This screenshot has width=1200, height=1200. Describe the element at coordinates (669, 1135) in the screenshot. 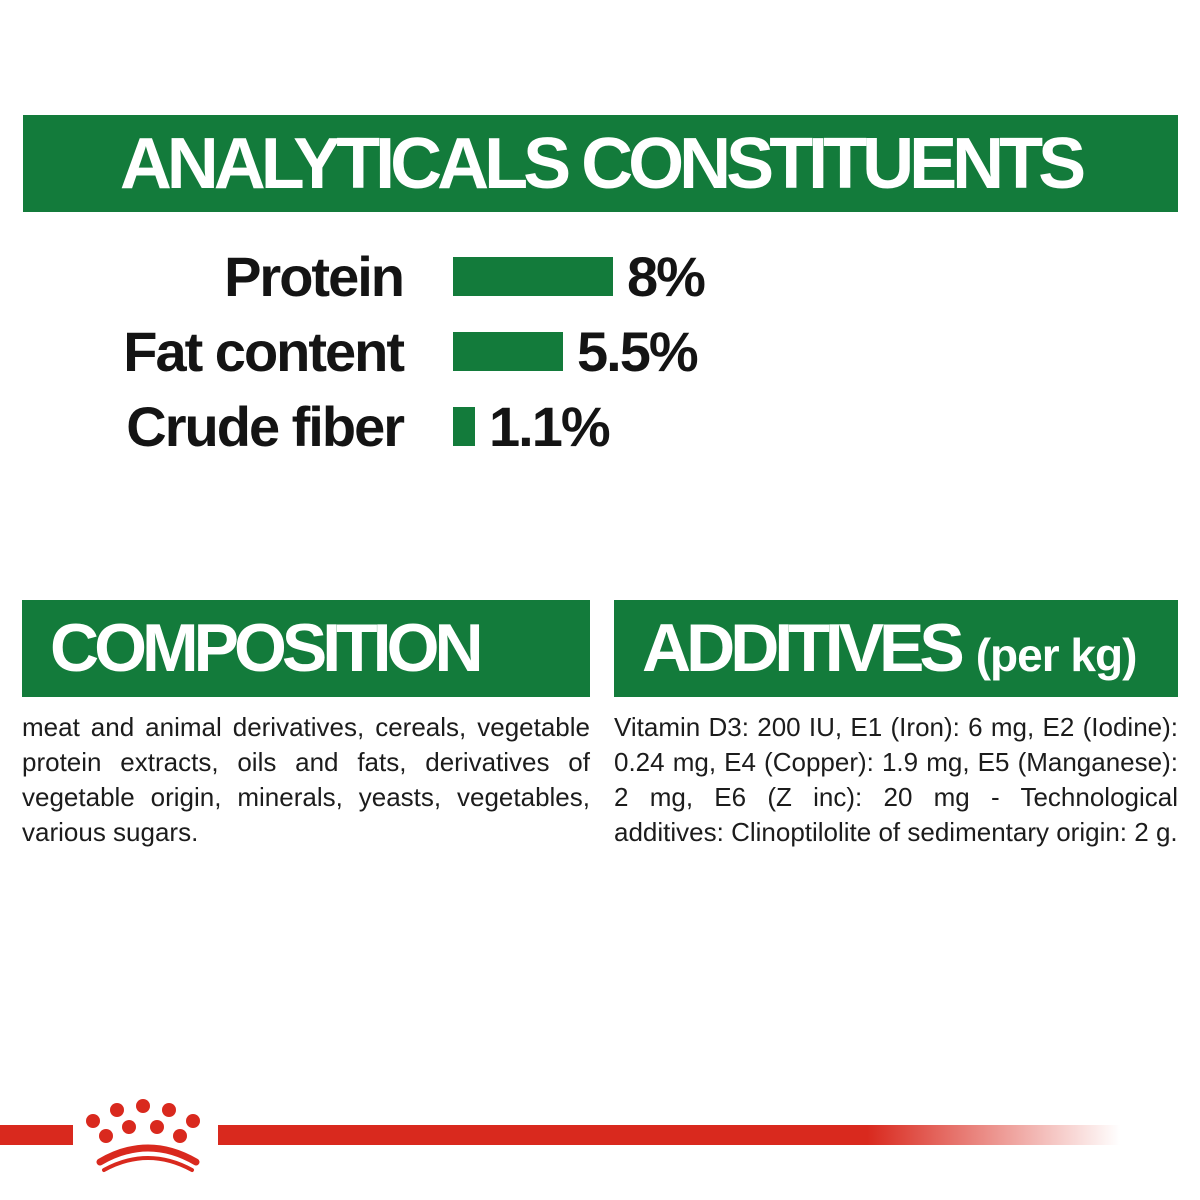

I see `footer-red-bar-right` at that location.